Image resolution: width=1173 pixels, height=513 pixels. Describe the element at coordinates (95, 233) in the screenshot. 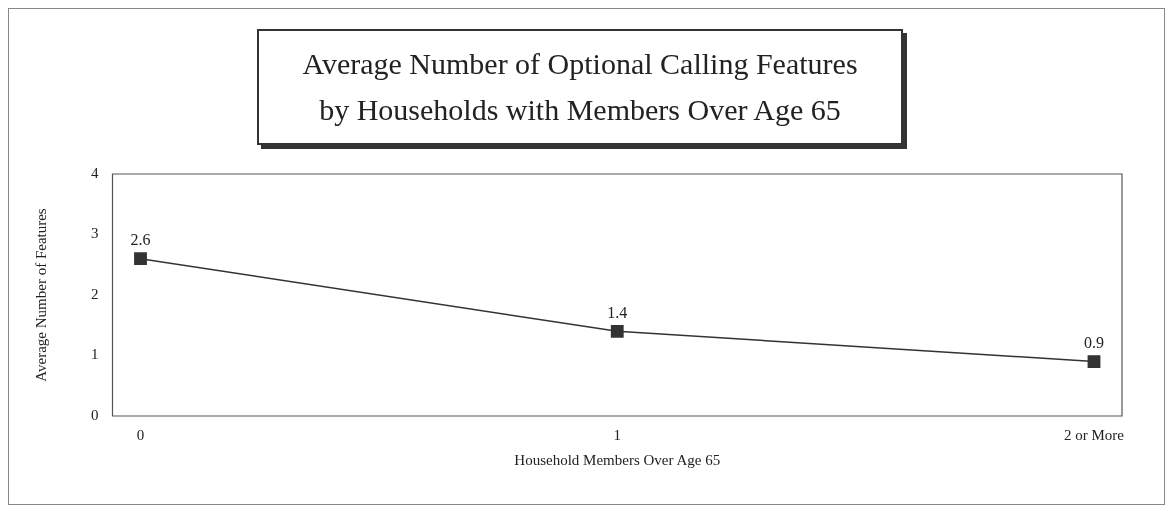

I see `y-tick-label: 3` at that location.